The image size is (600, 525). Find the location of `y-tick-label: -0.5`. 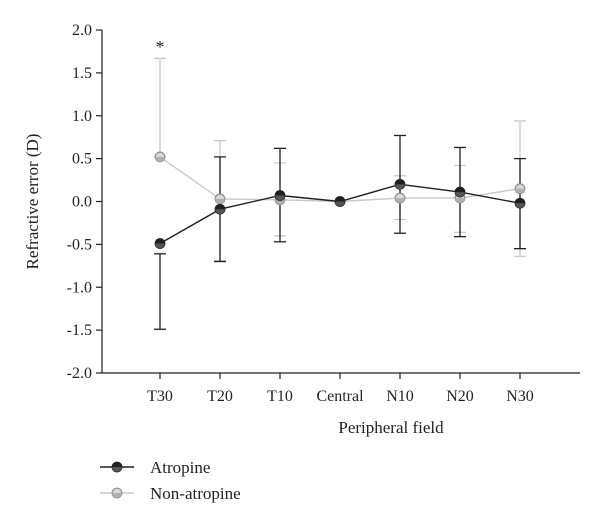

y-tick-label: -0.5 is located at coordinates (79, 244).